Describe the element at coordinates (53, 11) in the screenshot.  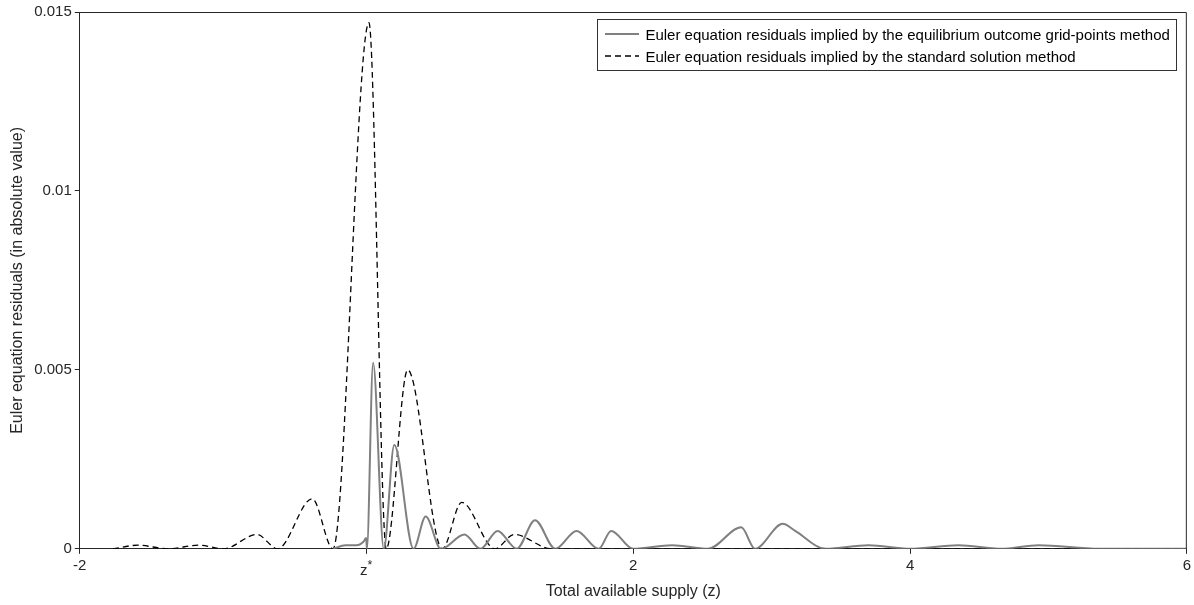
I see `y-tick-label: 0.015` at that location.